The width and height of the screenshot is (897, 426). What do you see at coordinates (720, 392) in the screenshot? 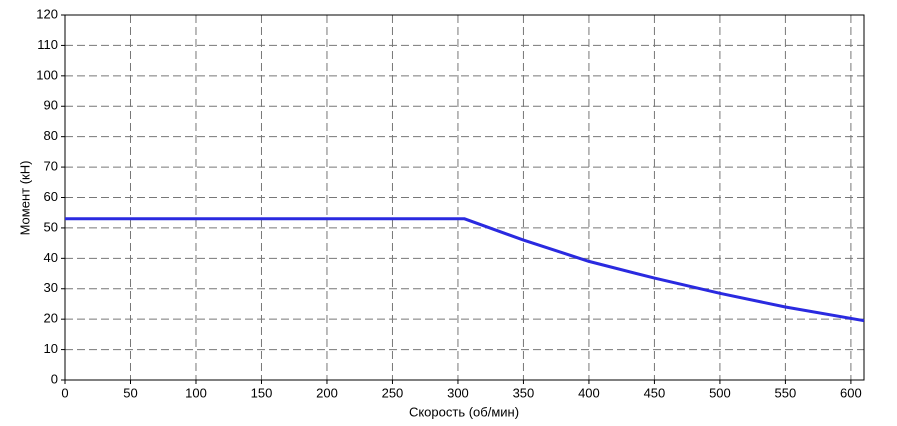
I see `x-tick-label: 500` at bounding box center [720, 392].